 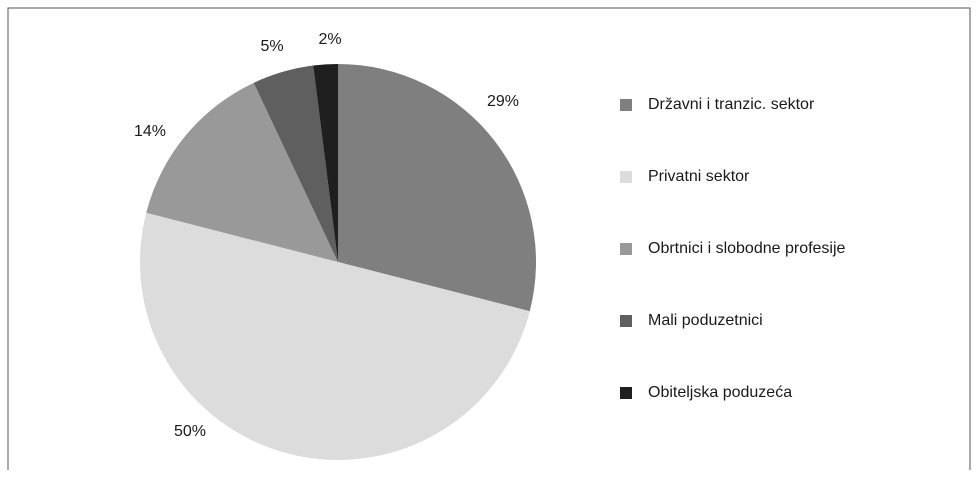 What do you see at coordinates (150, 131) in the screenshot?
I see `data-label: 14%` at bounding box center [150, 131].